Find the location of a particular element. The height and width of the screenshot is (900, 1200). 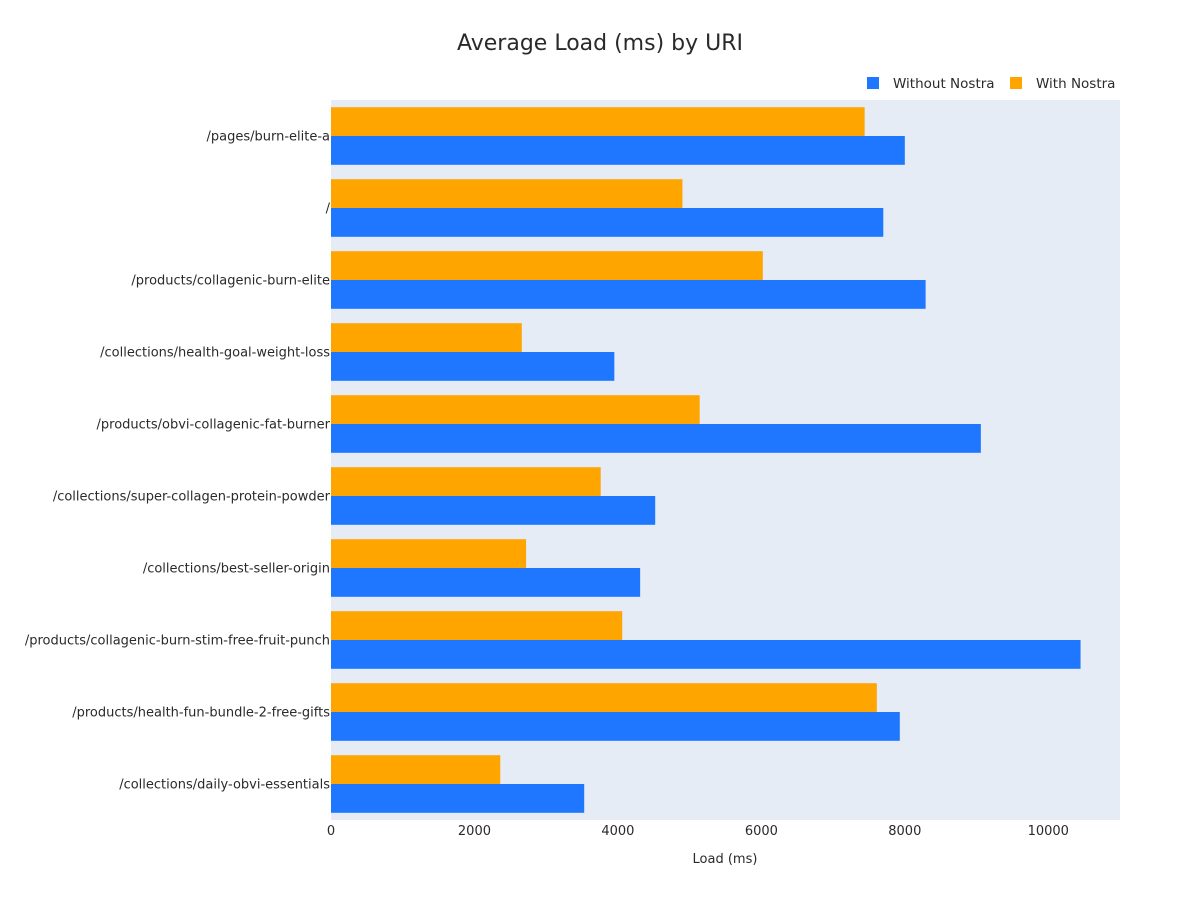

x-axis-title: Load (ms) is located at coordinates (725, 859).